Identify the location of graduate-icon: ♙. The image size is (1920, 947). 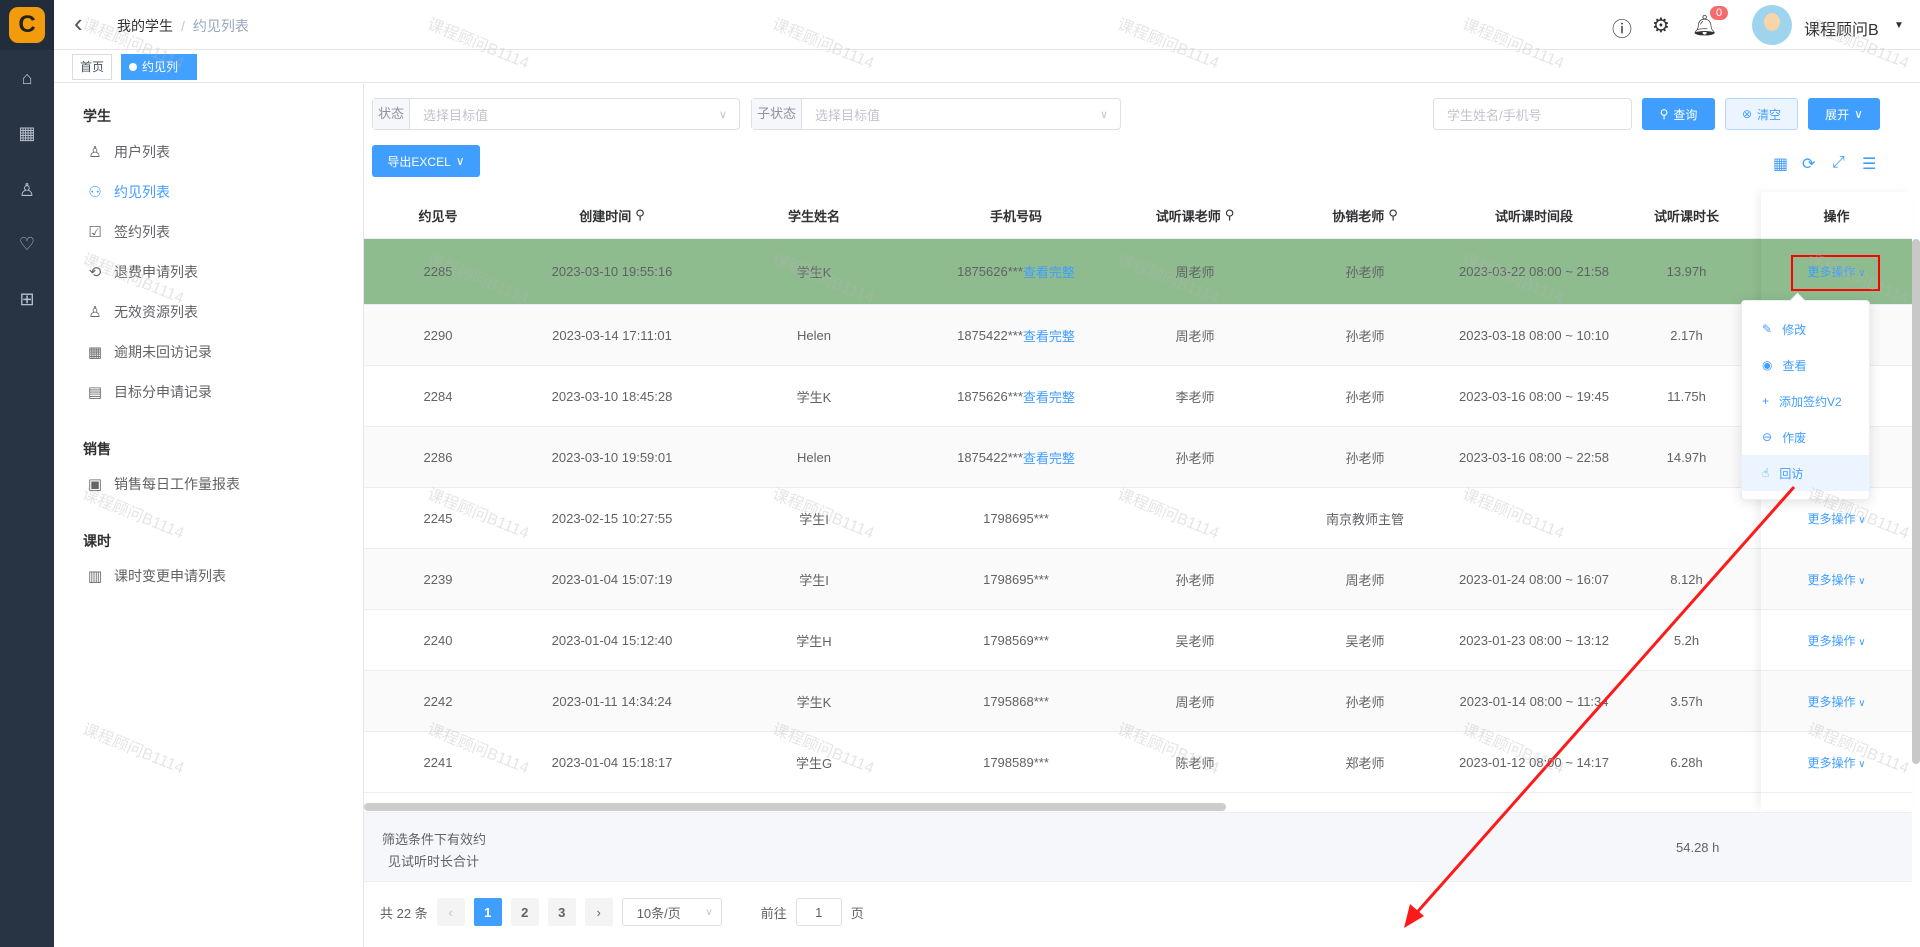
(27, 190).